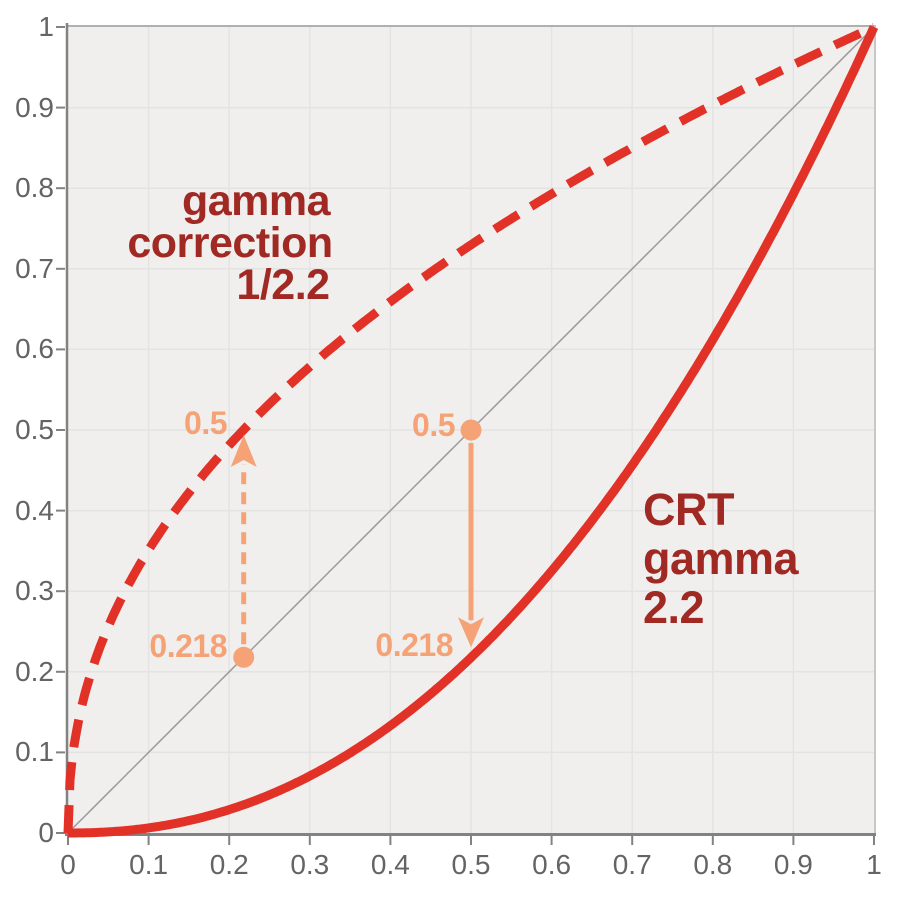 The height and width of the screenshot is (900, 900). I want to click on label-gamma-correction-line2: correction, so click(230, 243).